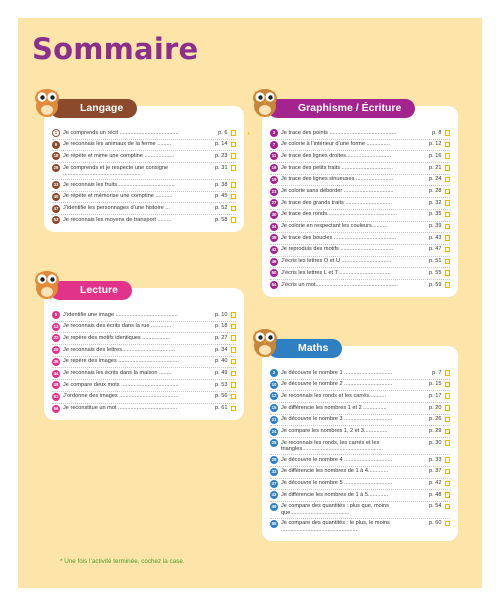 This screenshot has height=600, width=500. What do you see at coordinates (56, 385) in the screenshot?
I see `activity-number-badge: 48` at bounding box center [56, 385].